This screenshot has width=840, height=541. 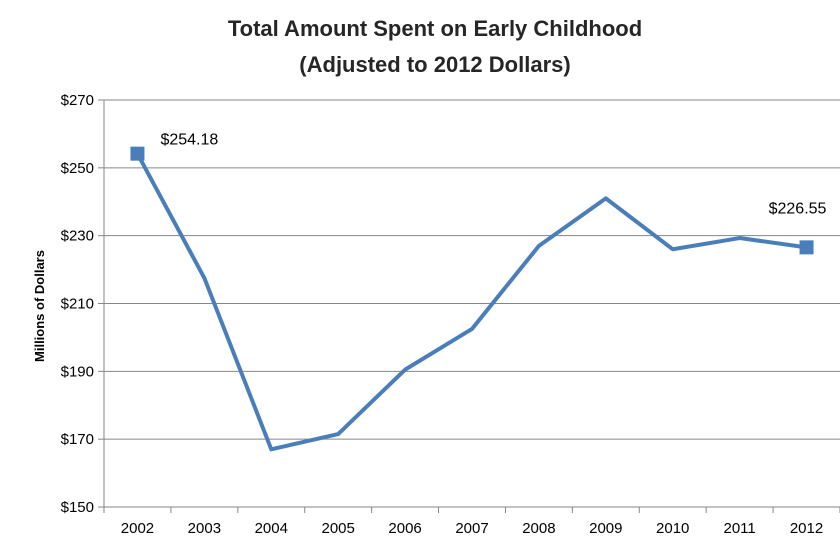 I want to click on x-tick-label: 2004, so click(x=271, y=528).